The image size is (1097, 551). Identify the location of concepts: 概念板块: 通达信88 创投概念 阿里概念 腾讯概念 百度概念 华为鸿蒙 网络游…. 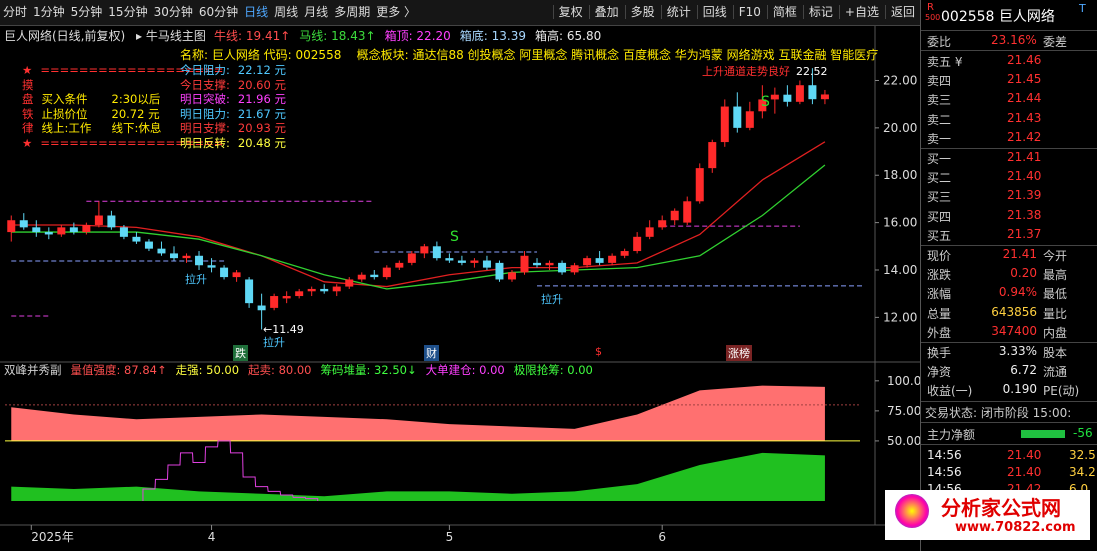
(617, 55).